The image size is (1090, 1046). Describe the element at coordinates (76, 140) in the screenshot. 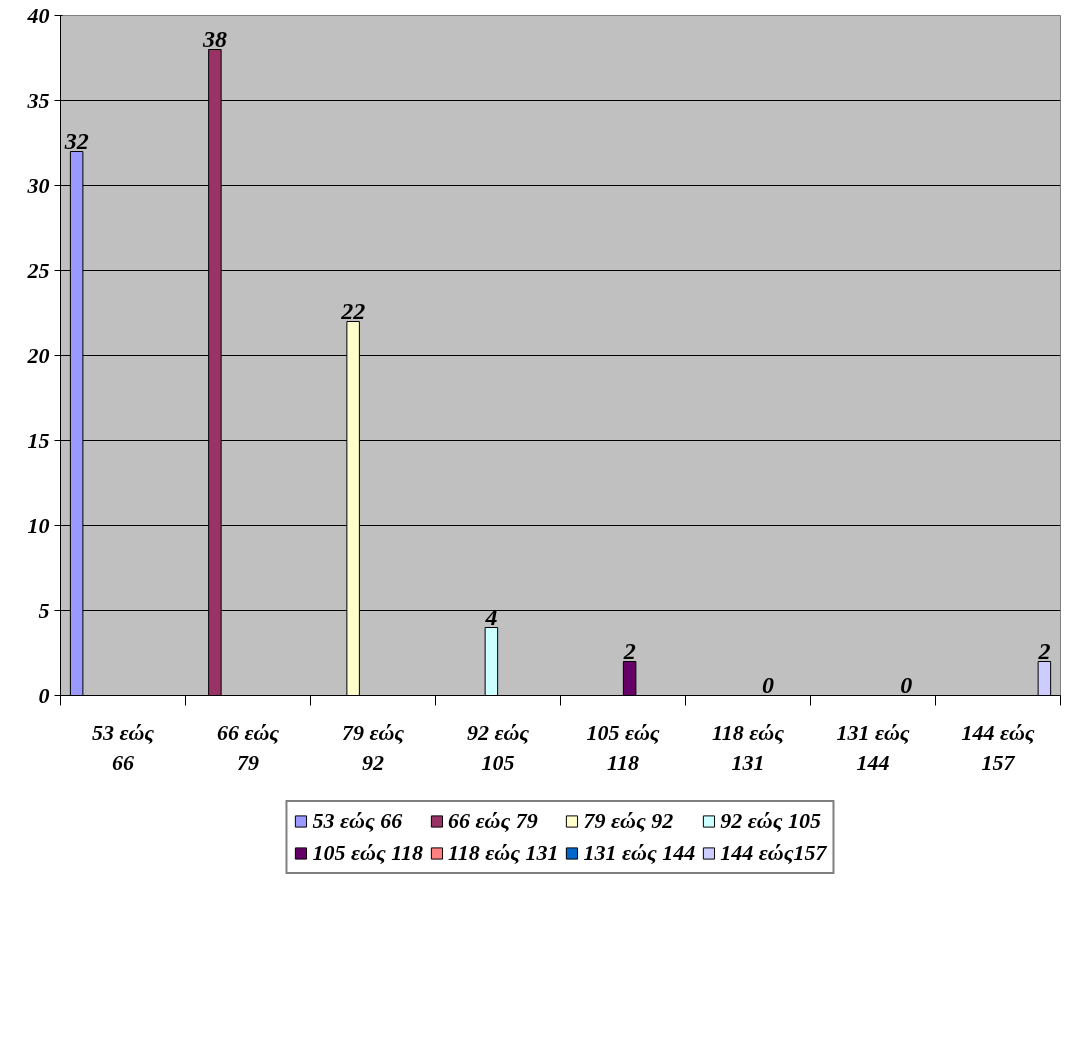

I see `data-label: 32` at that location.